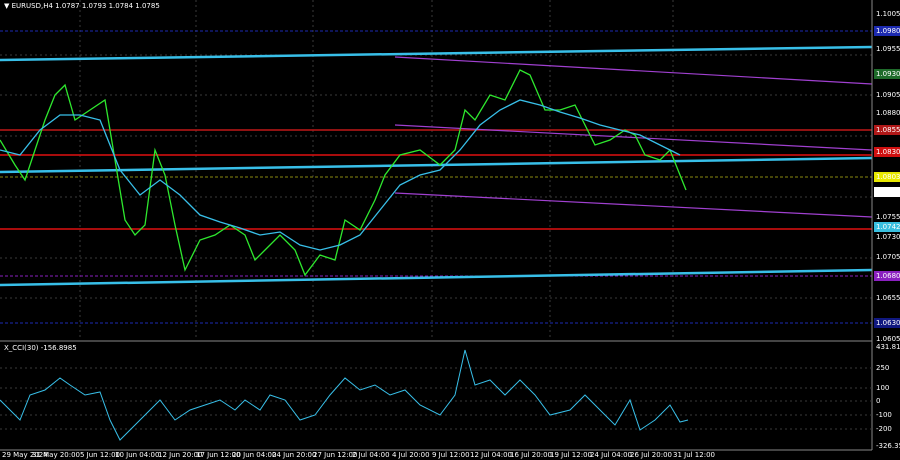 This screenshot has width=900, height=460. What do you see at coordinates (531, 455) in the screenshot?
I see `time-label: 16 Jul 20:00` at bounding box center [531, 455].